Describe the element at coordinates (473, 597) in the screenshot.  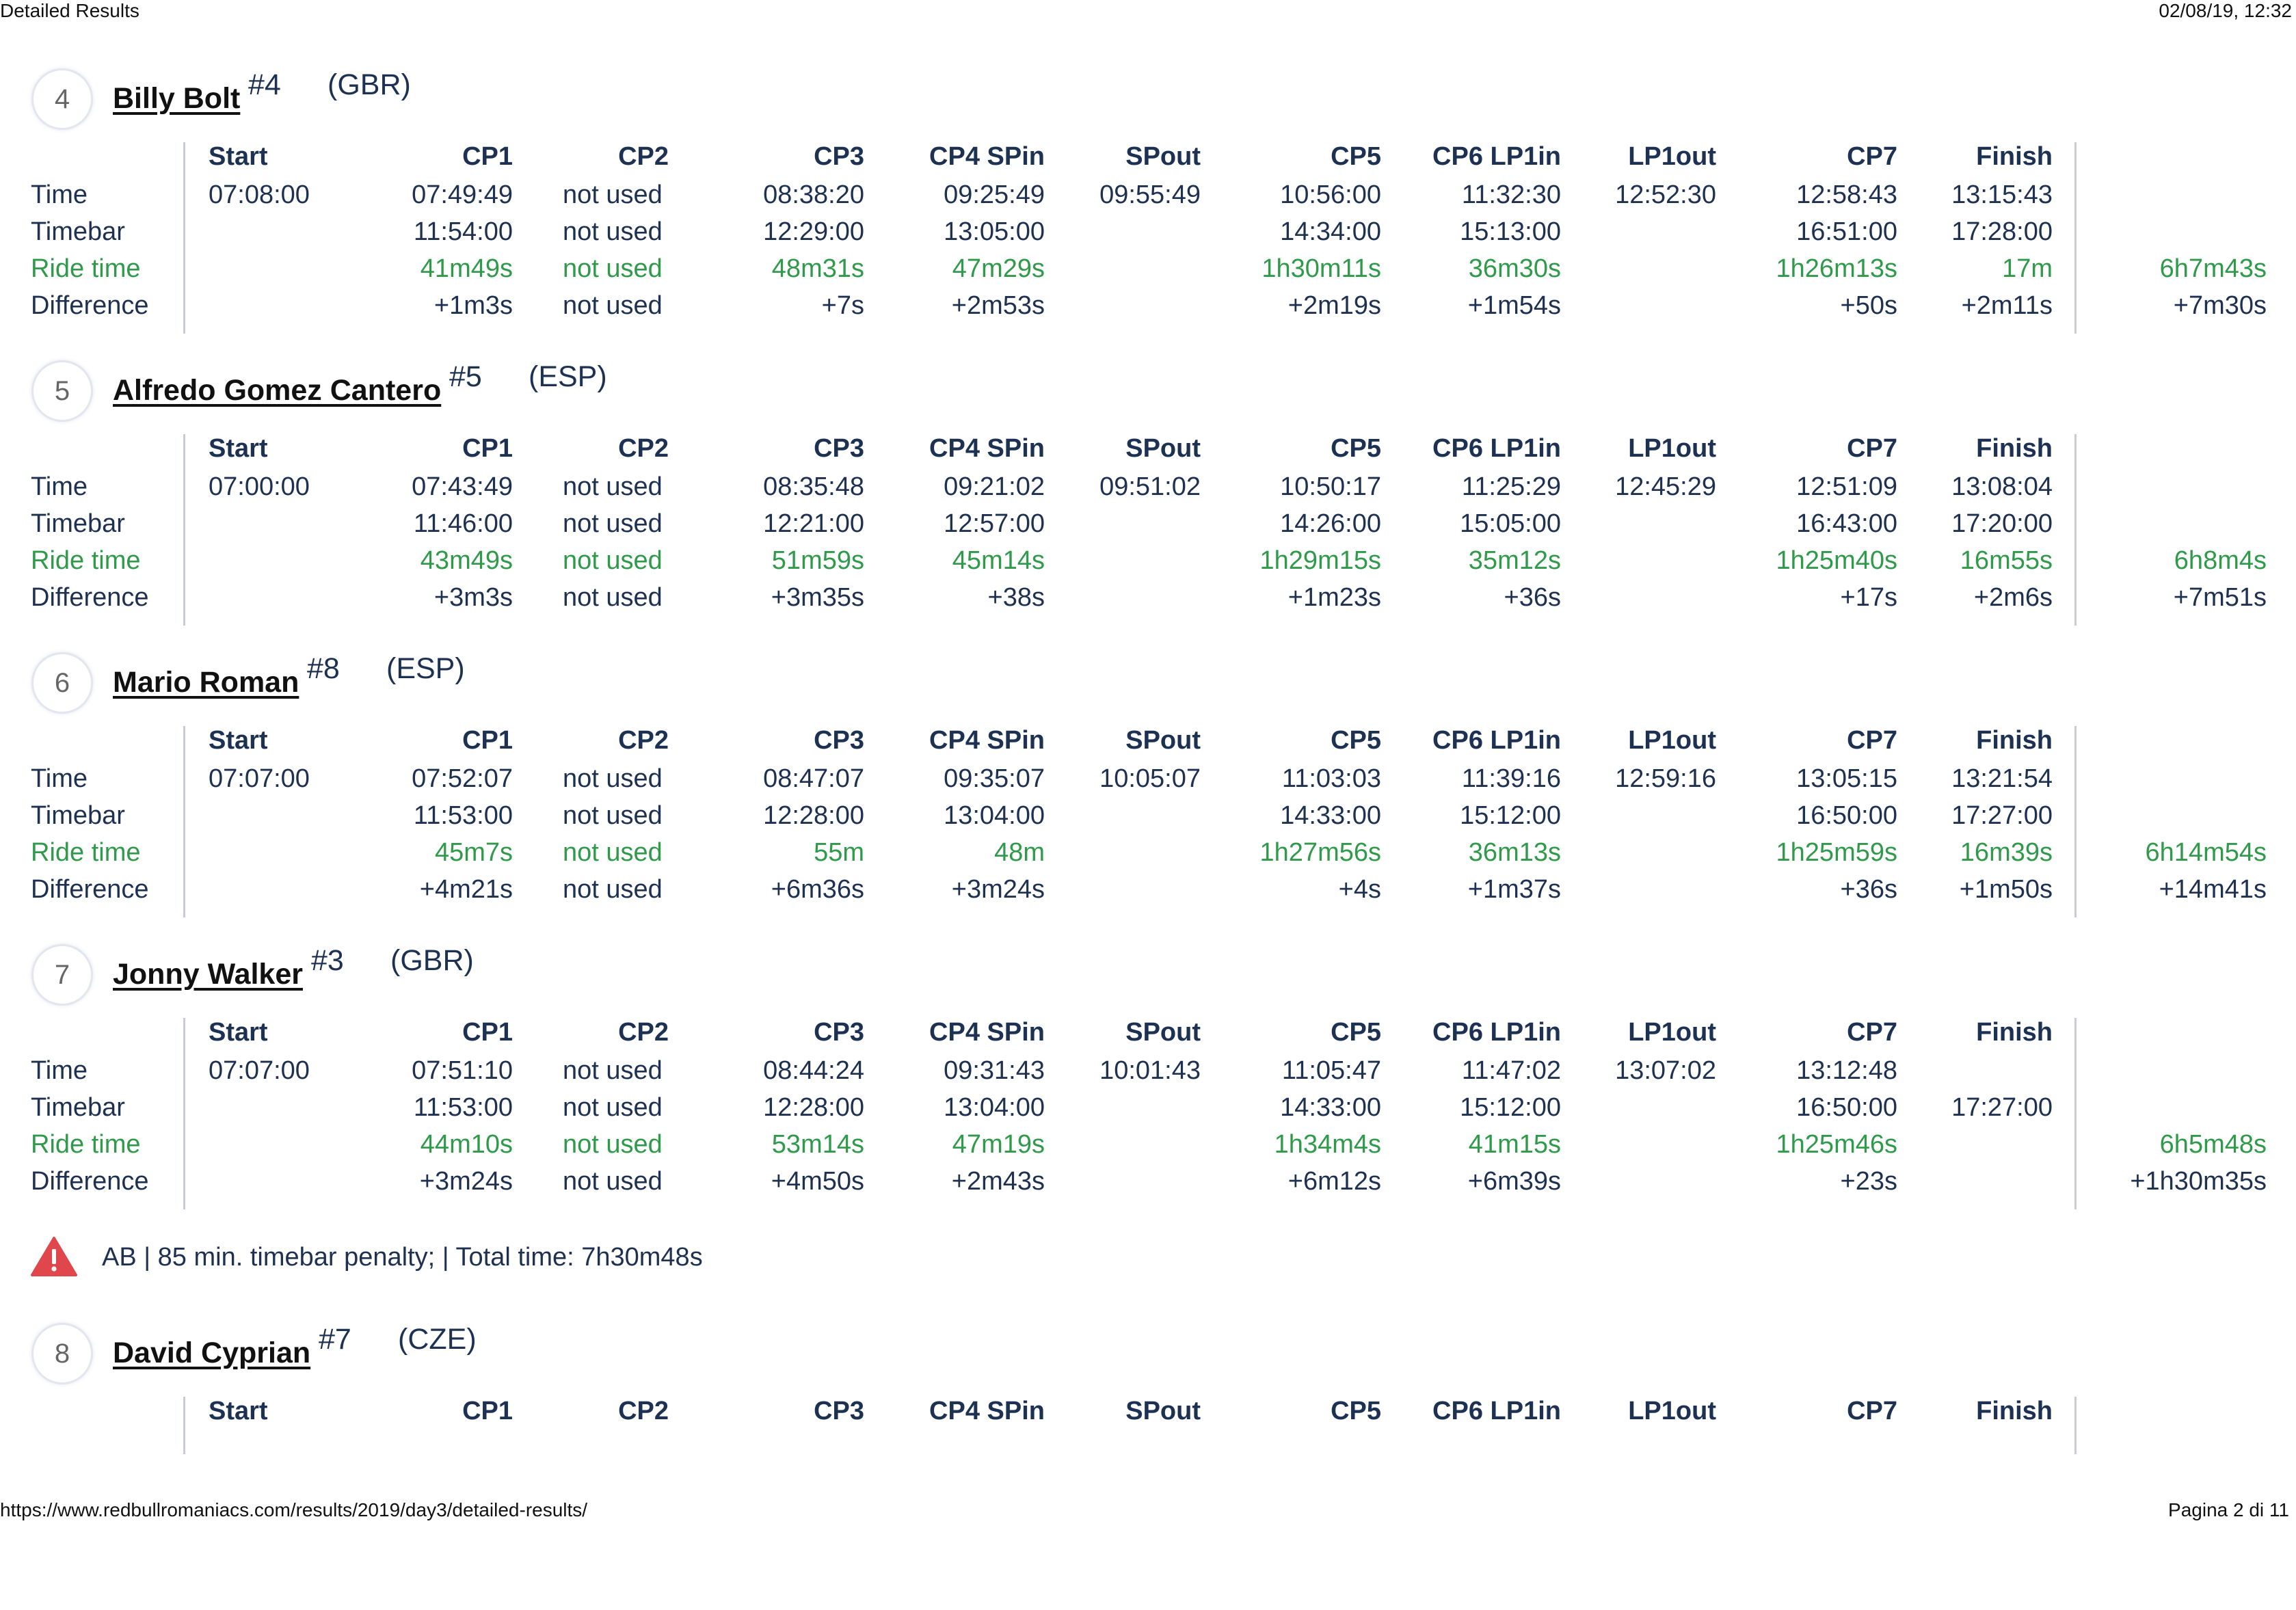
I see `table-cell: +3m3s` at that location.